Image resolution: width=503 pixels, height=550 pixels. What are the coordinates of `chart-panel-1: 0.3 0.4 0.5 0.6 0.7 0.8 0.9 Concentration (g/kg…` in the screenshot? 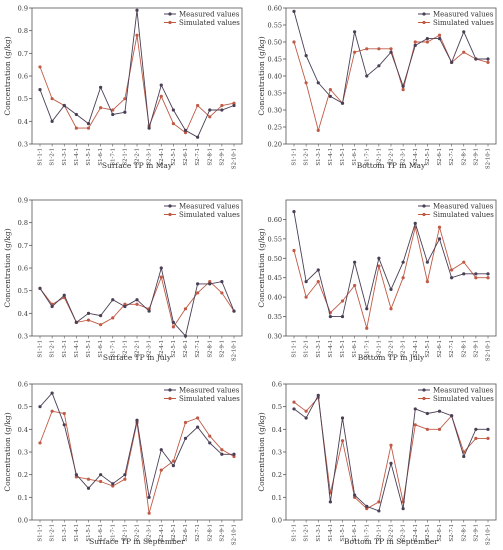 It's located at (123, 87).